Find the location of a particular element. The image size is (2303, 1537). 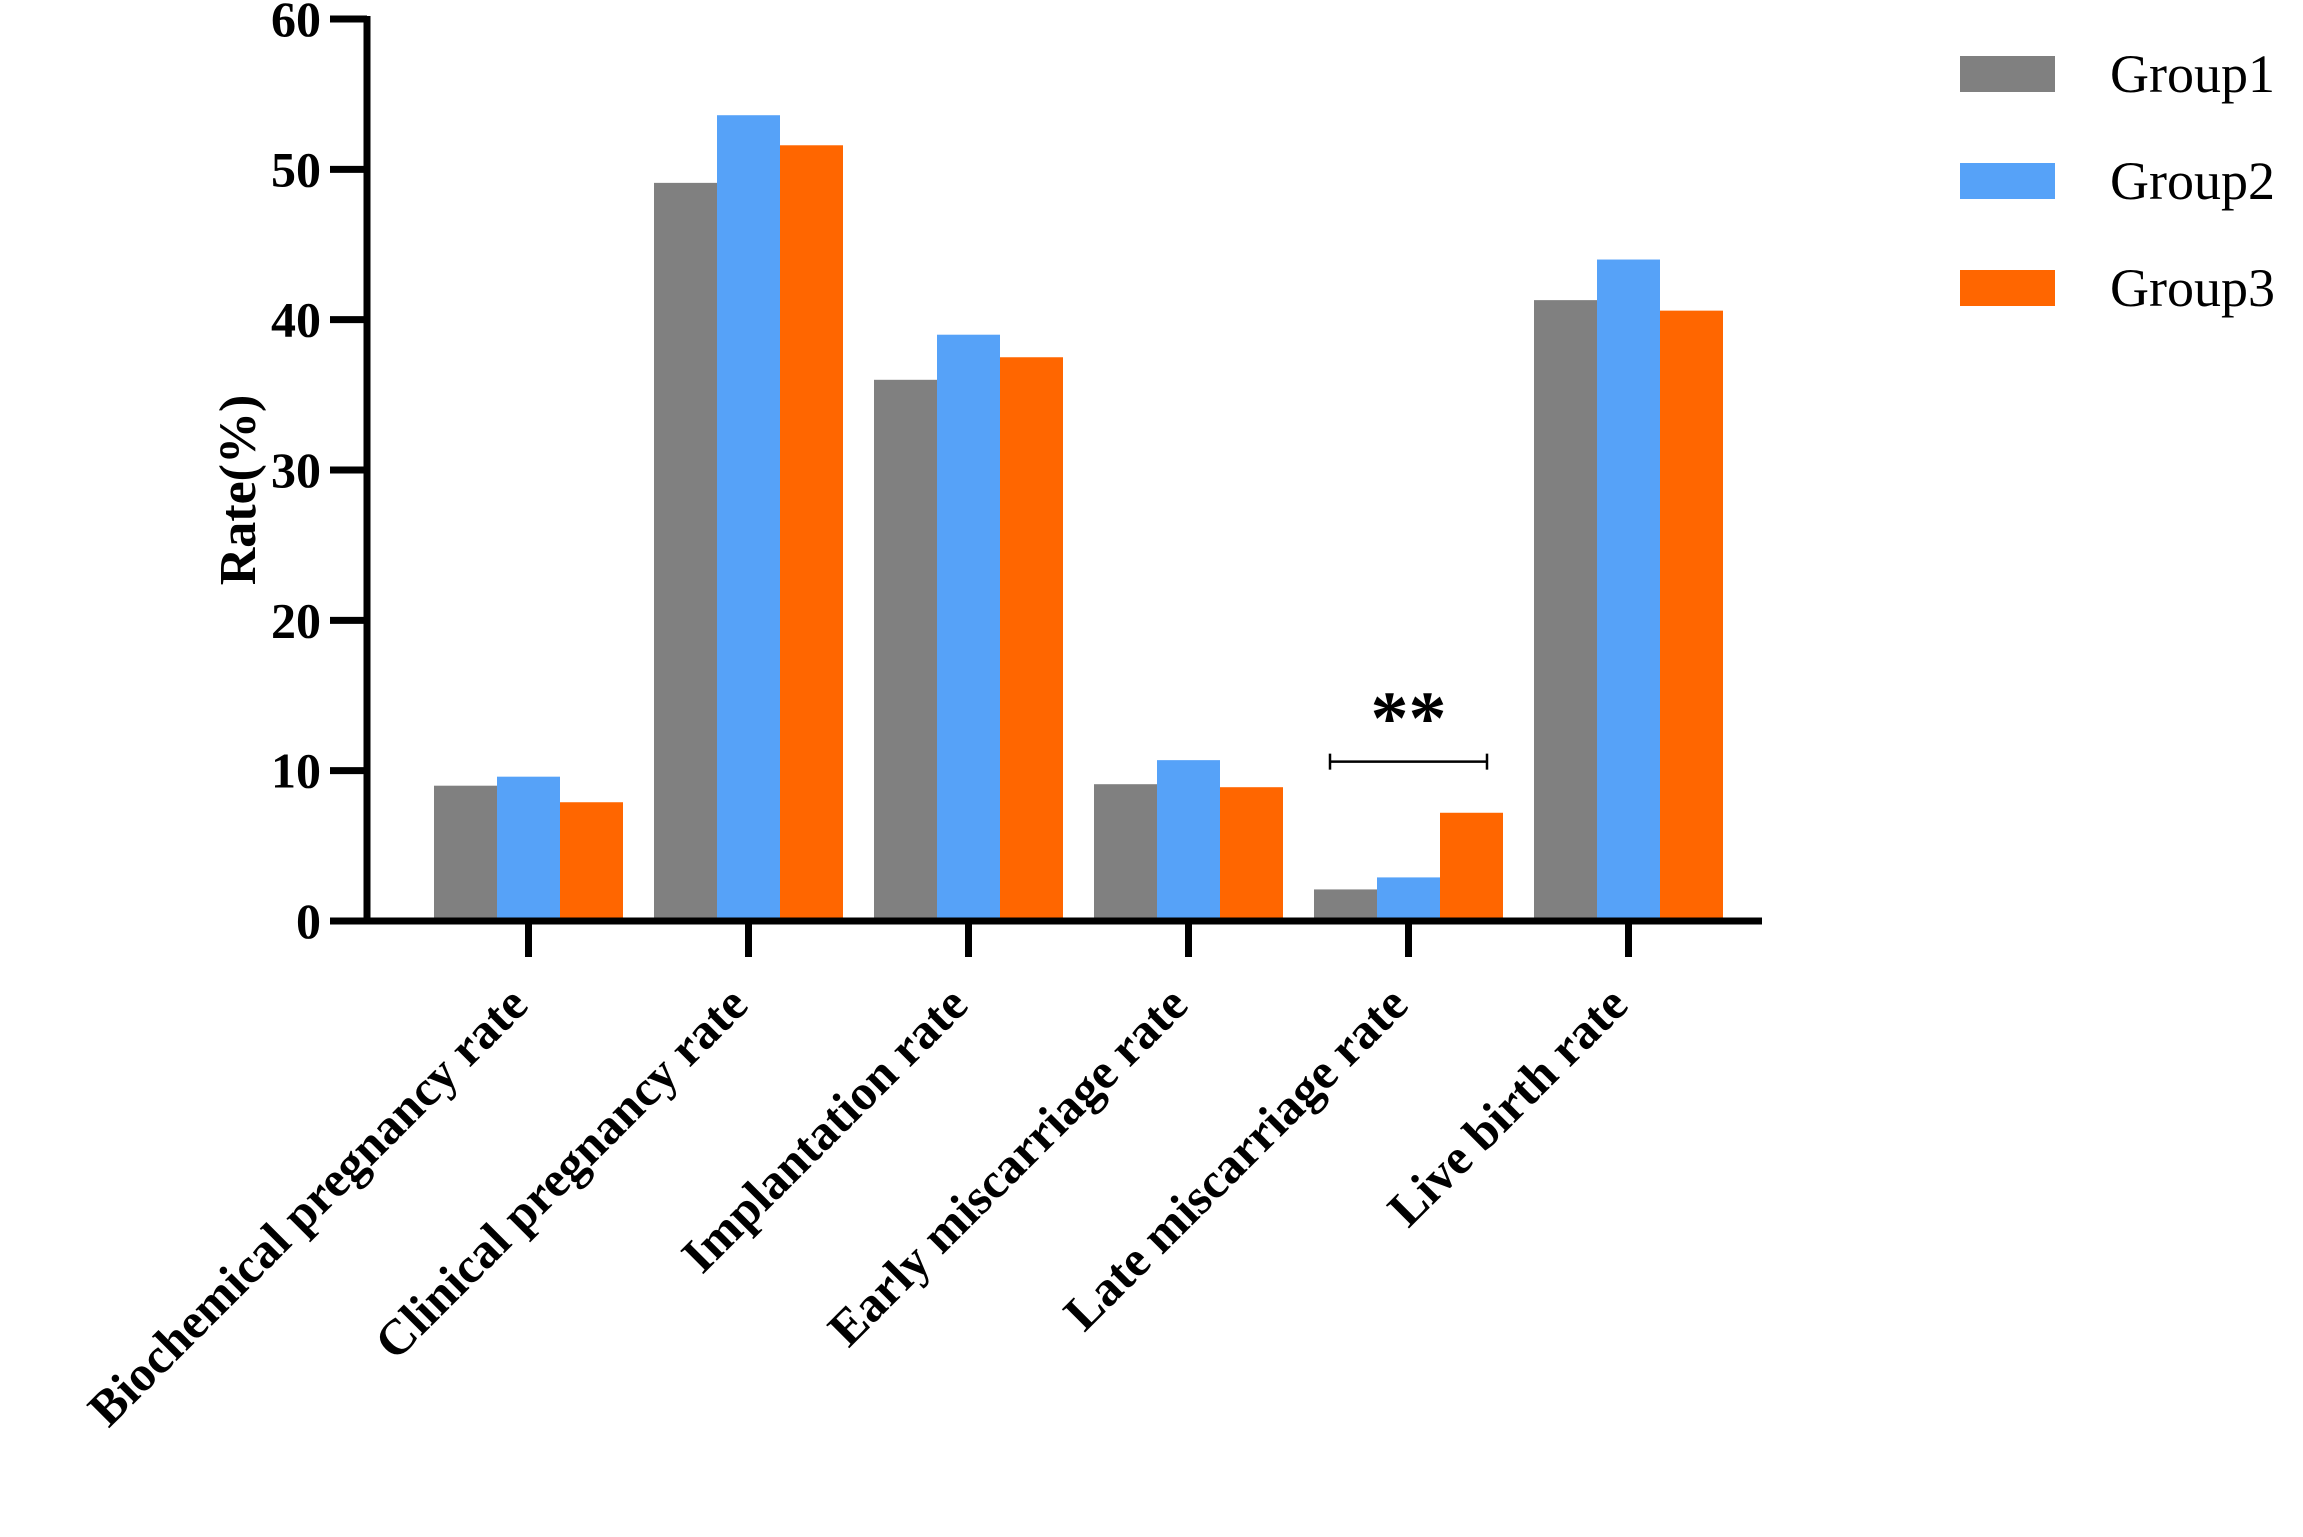

bar-group3-clinical-pregnancy-rate is located at coordinates (811, 533).